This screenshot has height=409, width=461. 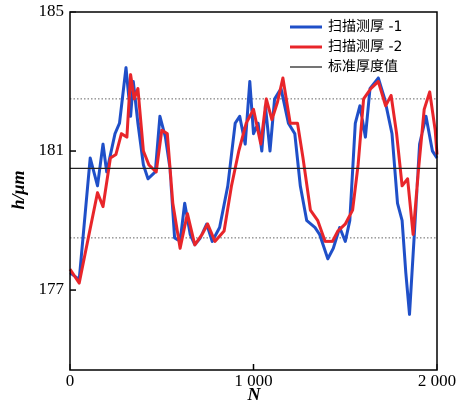 I want to click on x-axis-label: N, so click(x=254, y=394).